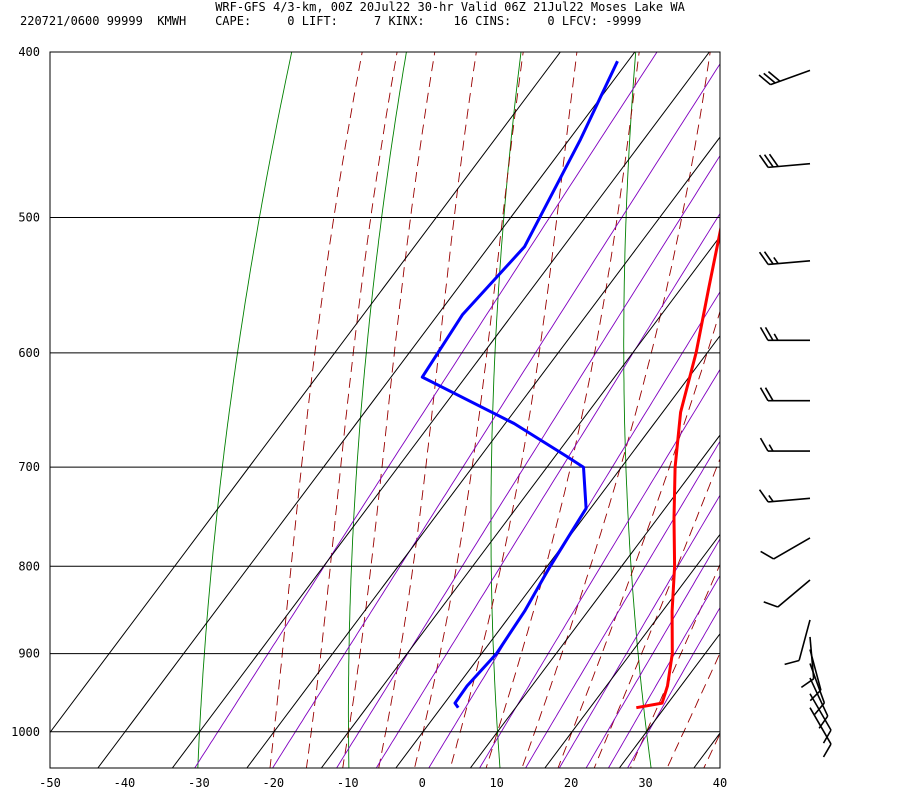 Image resolution: width=900 pixels, height=800 pixels. I want to click on temperature-tick-label: 0, so click(422, 783).